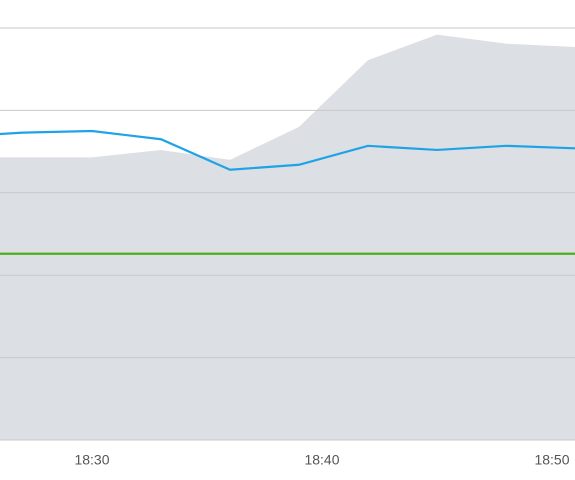  I want to click on x-tick-label: 18:50, so click(551, 460).